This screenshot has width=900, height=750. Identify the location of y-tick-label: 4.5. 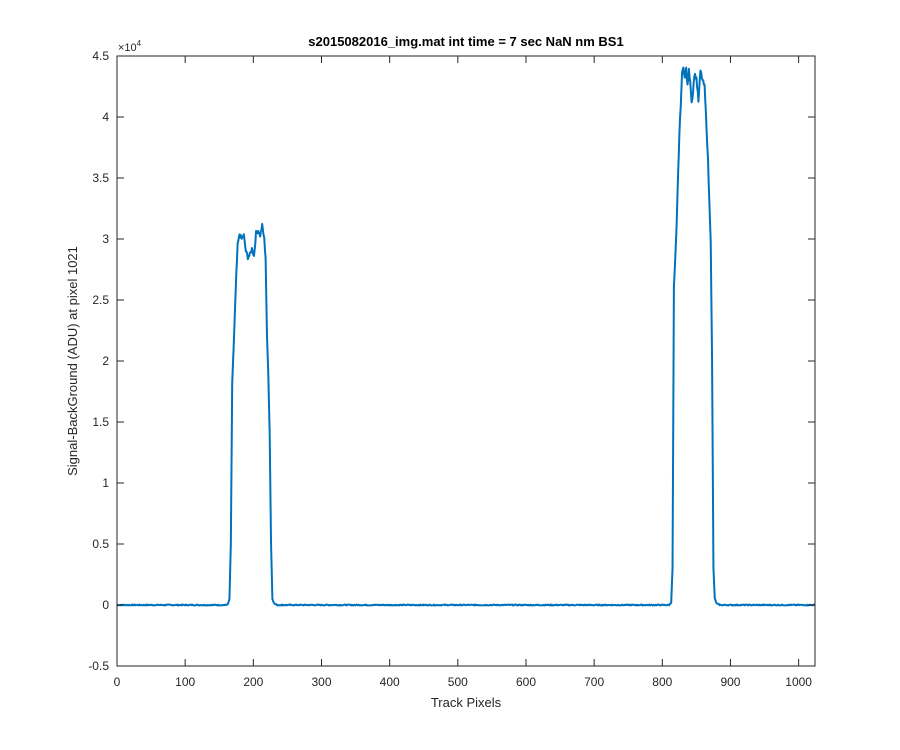
(100, 56).